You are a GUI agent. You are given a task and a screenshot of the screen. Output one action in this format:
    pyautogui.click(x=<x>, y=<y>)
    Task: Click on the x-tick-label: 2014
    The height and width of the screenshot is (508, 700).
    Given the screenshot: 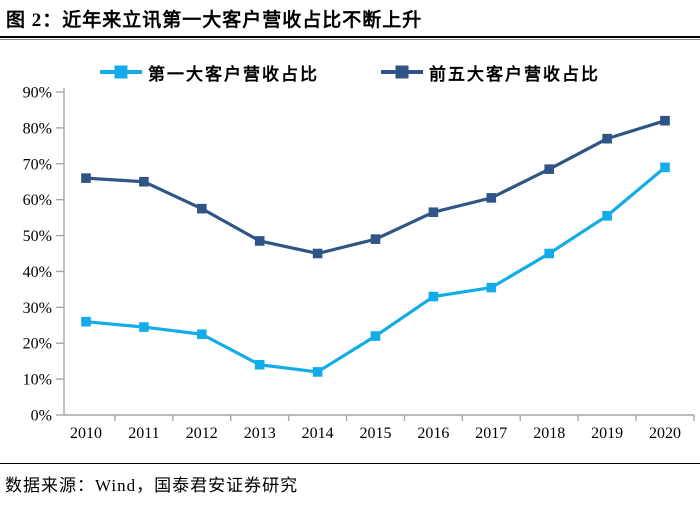 What is the action you would take?
    pyautogui.click(x=318, y=433)
    